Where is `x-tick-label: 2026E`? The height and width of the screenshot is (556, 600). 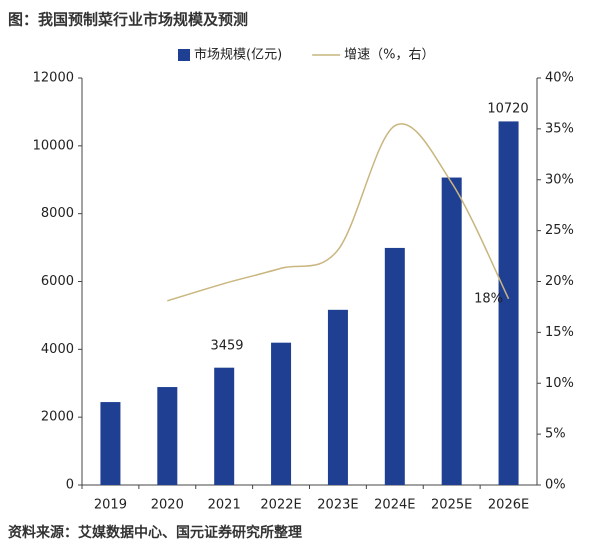 x-tick-label: 2026E is located at coordinates (508, 505).